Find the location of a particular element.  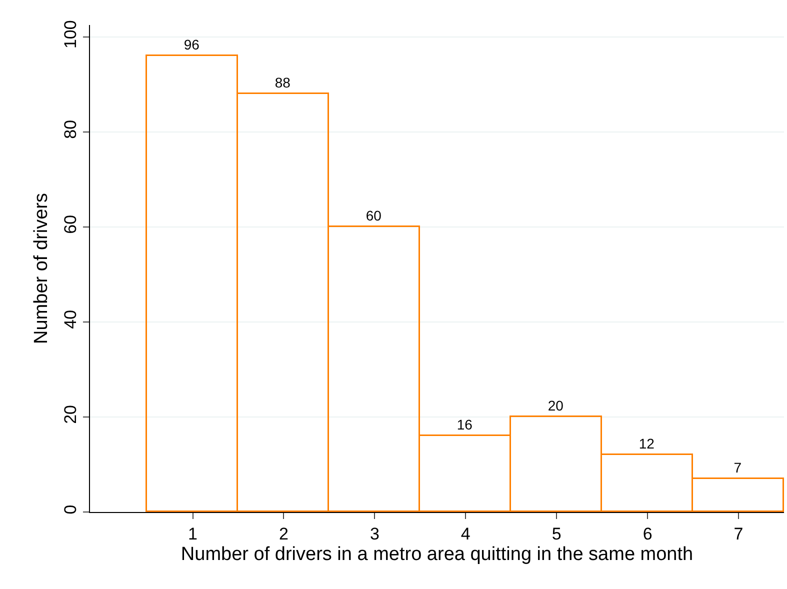

data-label: 20 is located at coordinates (556, 405).